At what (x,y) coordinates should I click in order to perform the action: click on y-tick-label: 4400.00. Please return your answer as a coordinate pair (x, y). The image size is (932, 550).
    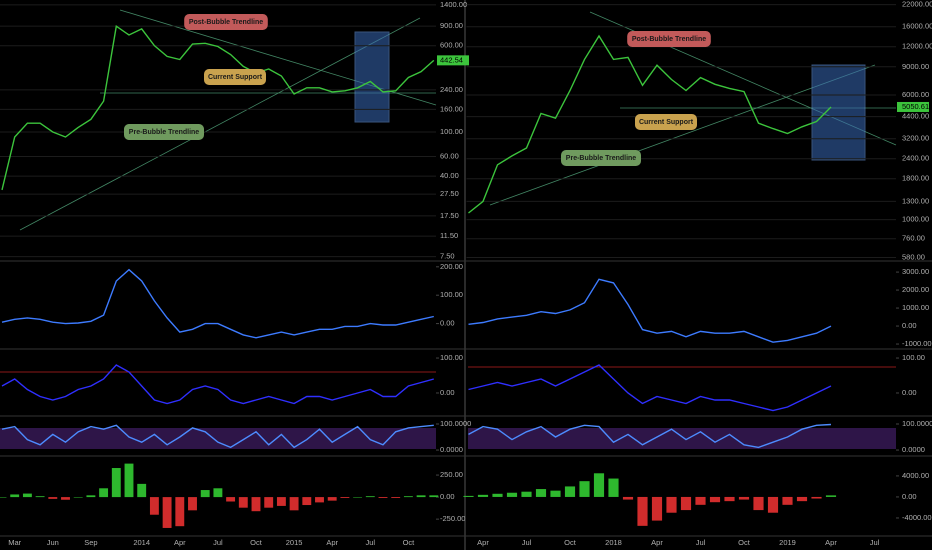
    Looking at the image, I should click on (915, 116).